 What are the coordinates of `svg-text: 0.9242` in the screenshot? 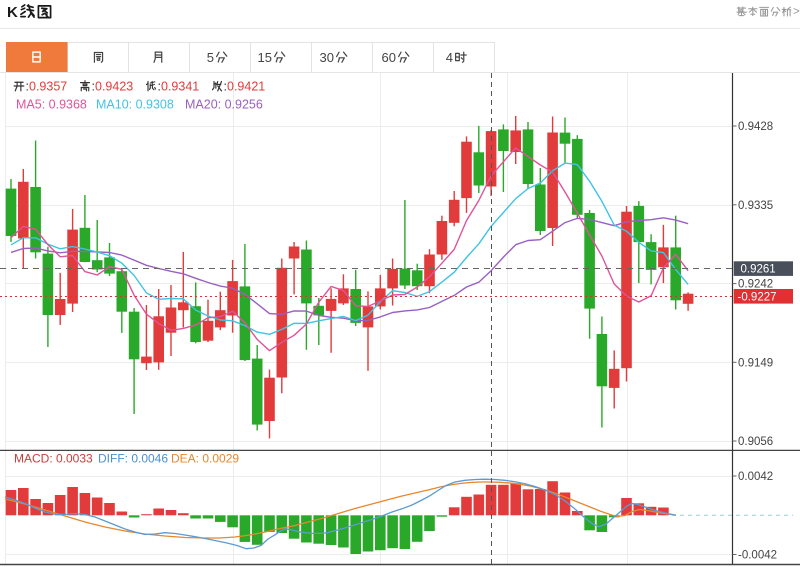 It's located at (755, 285).